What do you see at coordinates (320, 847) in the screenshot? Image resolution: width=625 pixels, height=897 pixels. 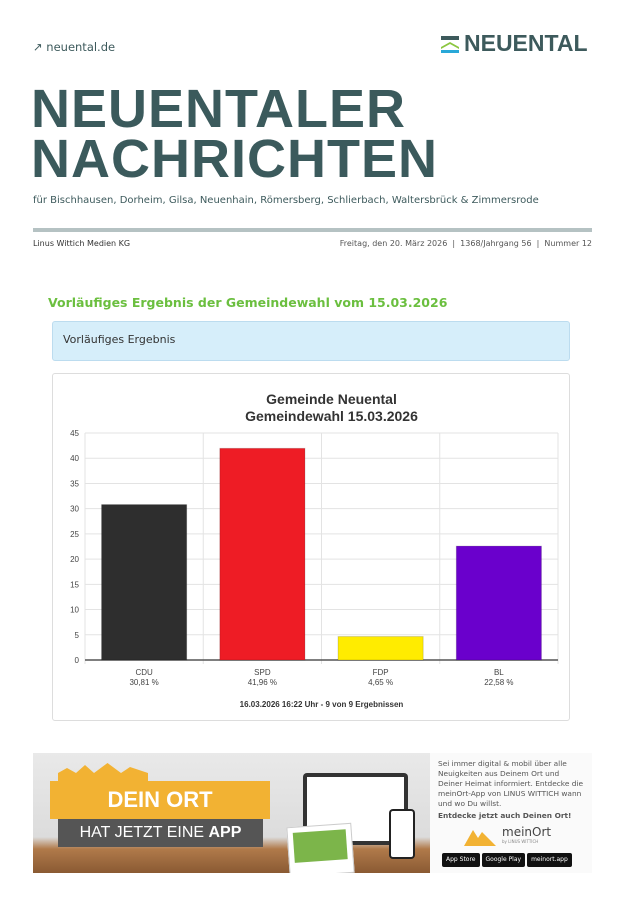 I see `newspaper-image` at bounding box center [320, 847].